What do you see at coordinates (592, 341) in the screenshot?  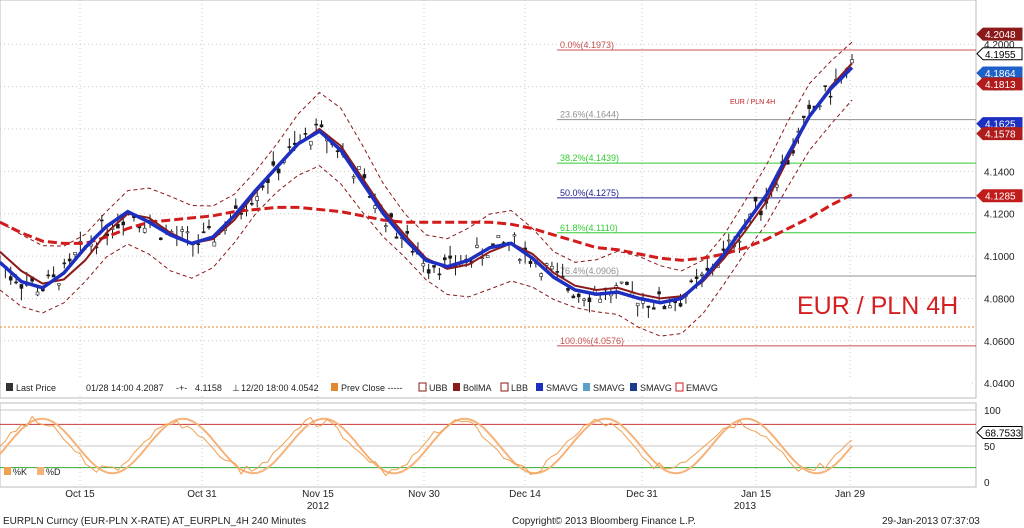 I see `fib-label: 100.0%(4.0576)` at bounding box center [592, 341].